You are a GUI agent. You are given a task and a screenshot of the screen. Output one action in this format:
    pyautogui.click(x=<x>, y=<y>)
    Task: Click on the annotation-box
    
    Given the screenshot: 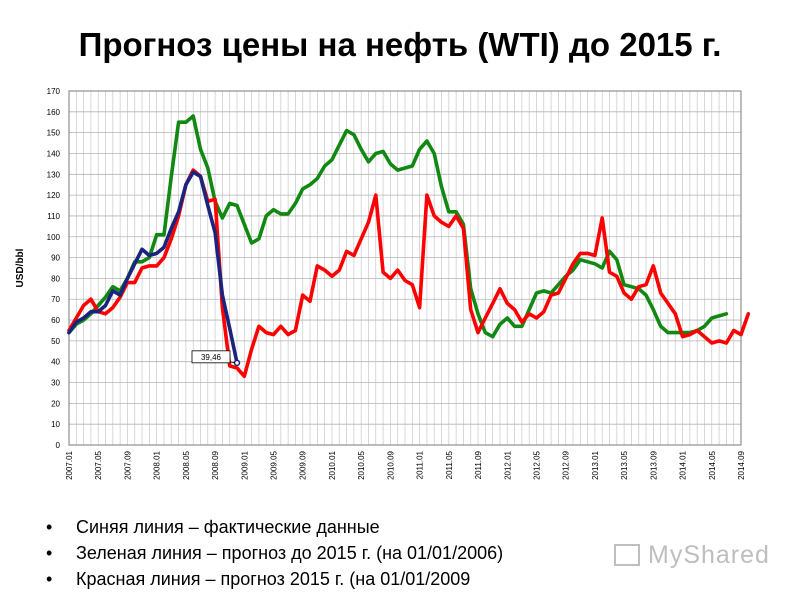 What is the action you would take?
    pyautogui.click(x=211, y=357)
    